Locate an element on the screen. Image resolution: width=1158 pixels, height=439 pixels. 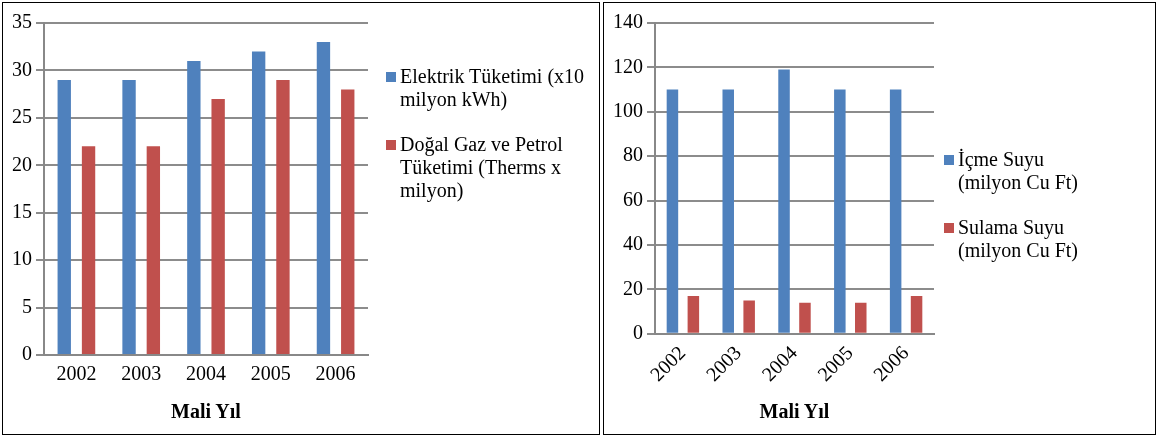
legend-label: Elektrik Tüketimi (x10 milyon kWh) is located at coordinates (493, 88).